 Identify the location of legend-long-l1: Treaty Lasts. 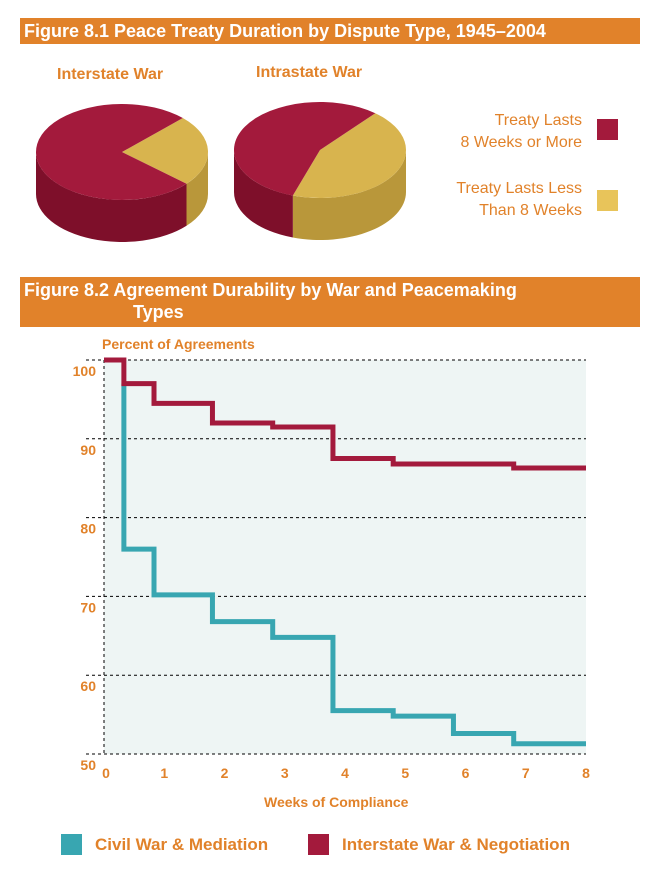
(538, 120).